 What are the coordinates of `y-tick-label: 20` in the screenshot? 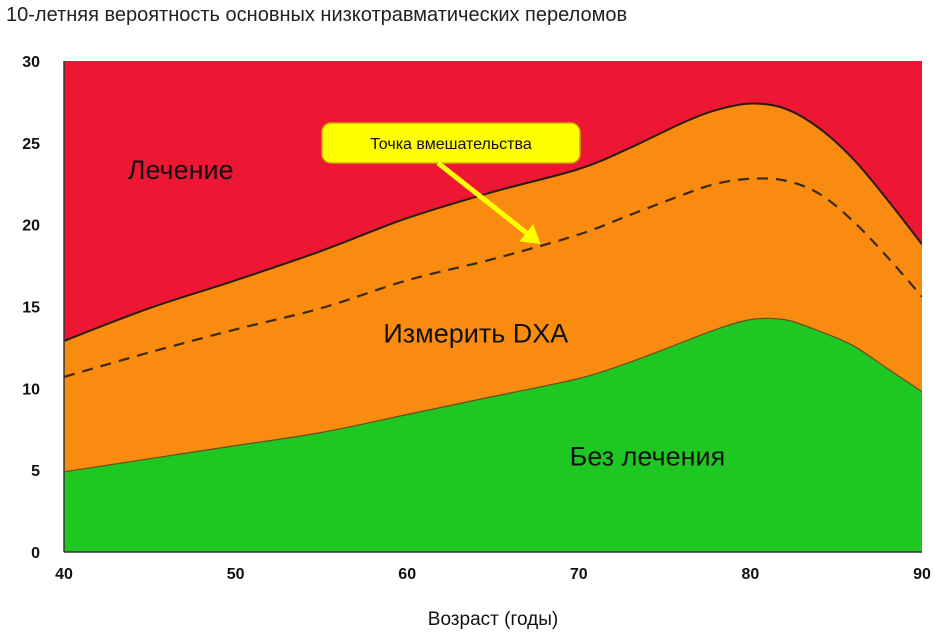 It's located at (31, 226).